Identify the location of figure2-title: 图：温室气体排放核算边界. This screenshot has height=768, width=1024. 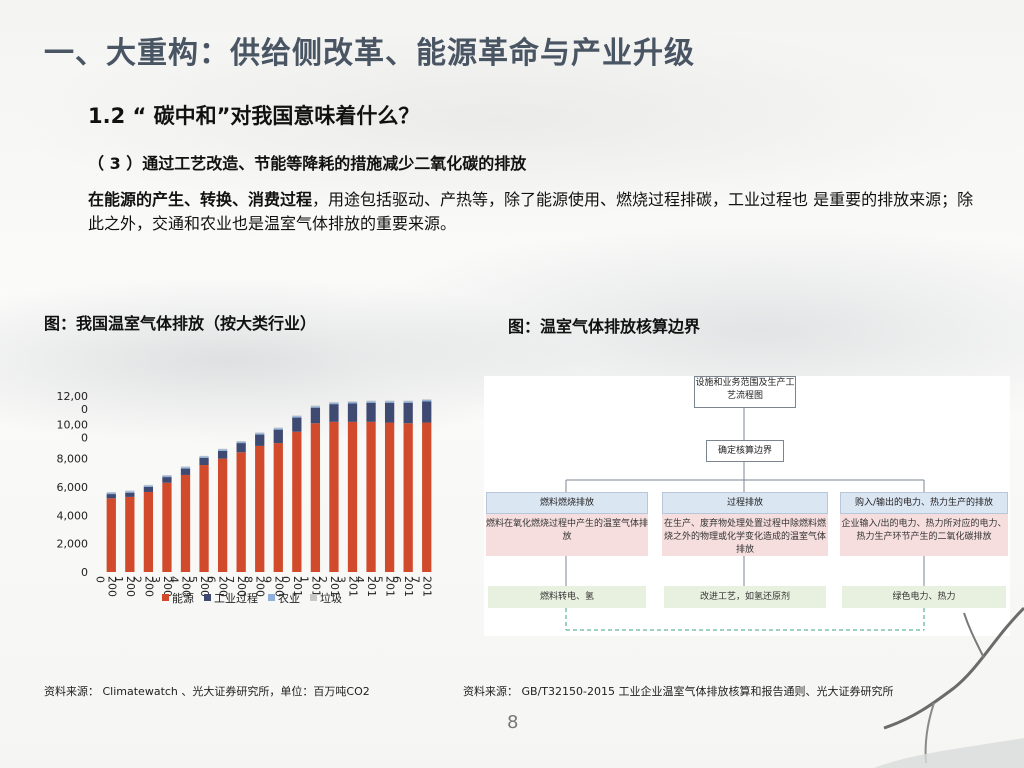
(604, 326).